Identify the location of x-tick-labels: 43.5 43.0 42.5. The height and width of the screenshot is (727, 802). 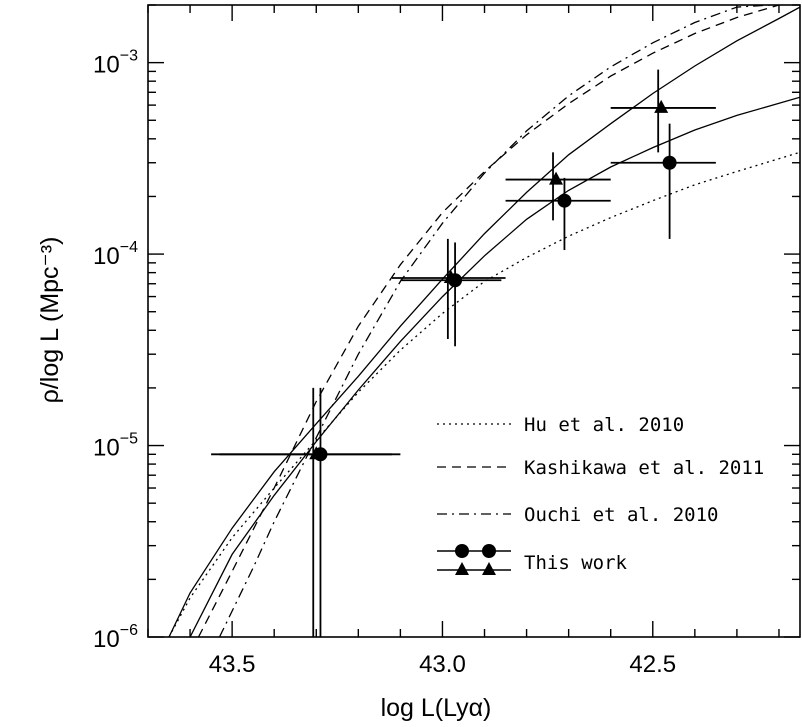
(442, 664).